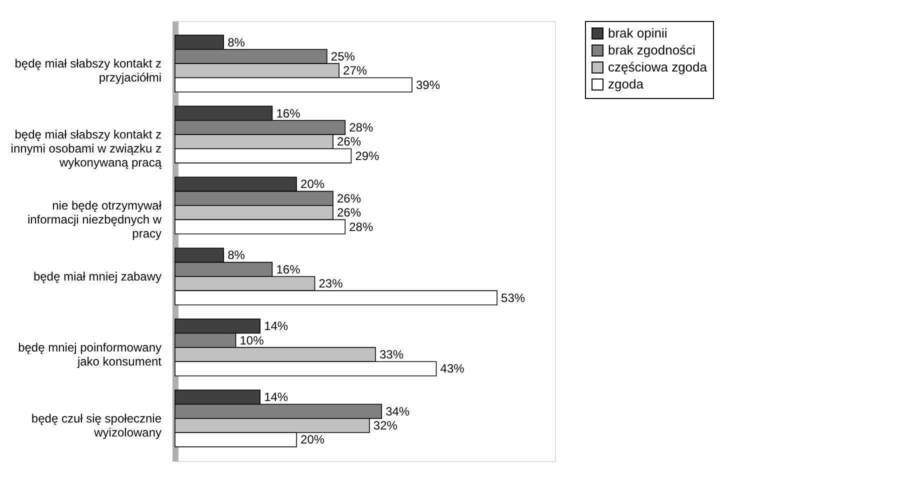 The width and height of the screenshot is (905, 502). Describe the element at coordinates (252, 340) in the screenshot. I see `data-label: 10%` at that location.